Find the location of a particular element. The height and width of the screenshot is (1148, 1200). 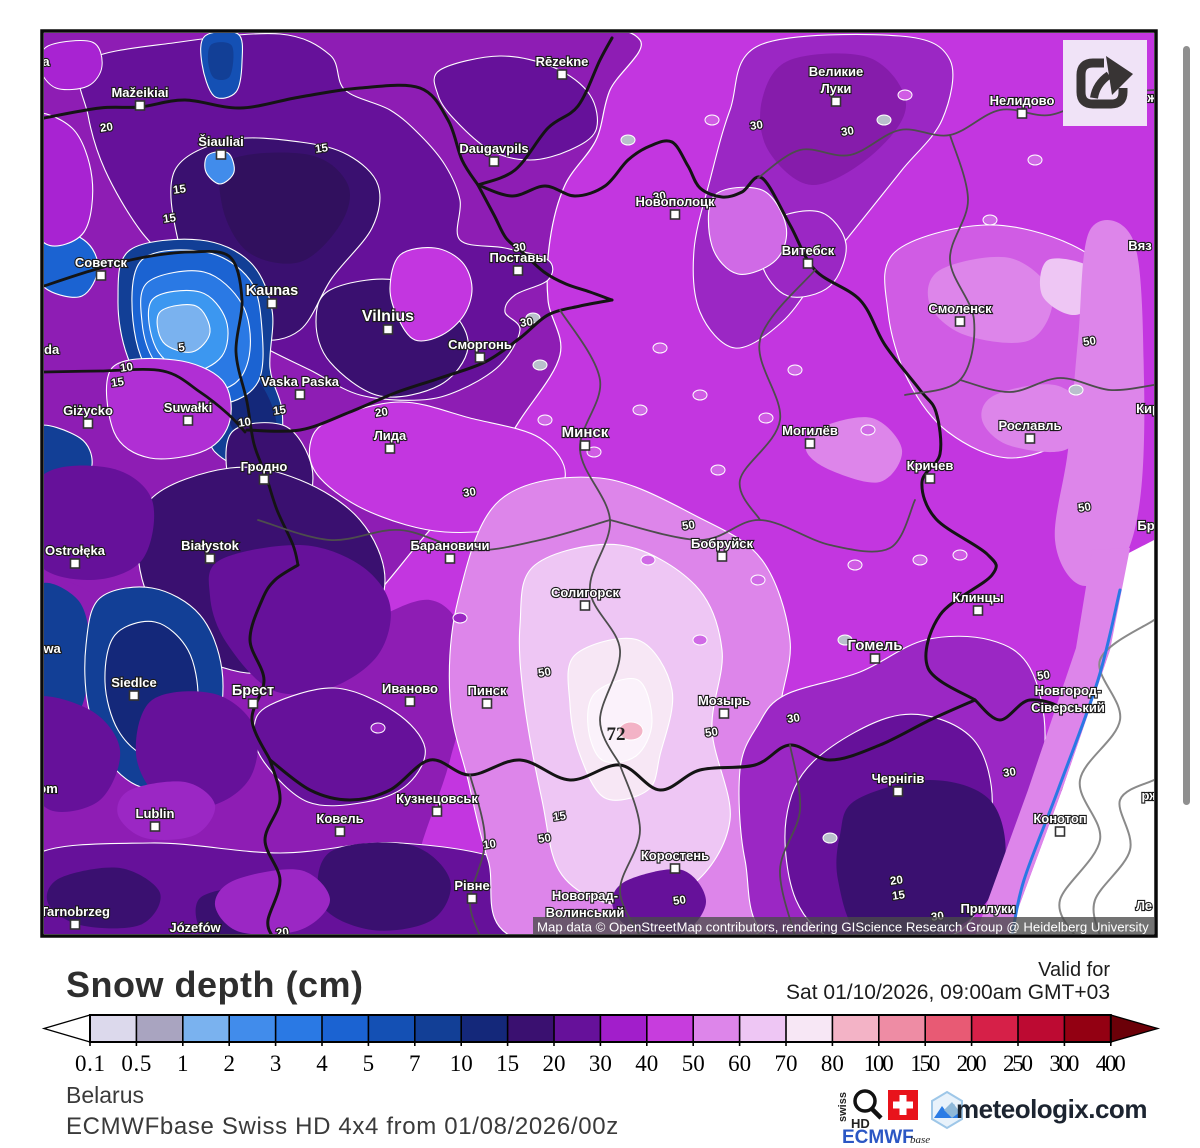

svg-text: Прилуки is located at coordinates (987, 908).